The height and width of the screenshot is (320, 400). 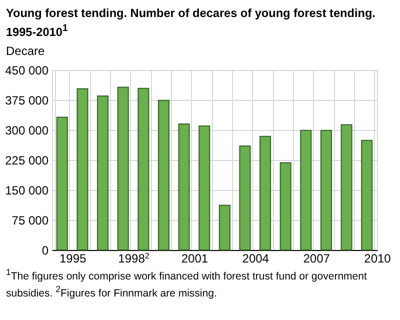 What do you see at coordinates (27, 190) in the screenshot?
I see `y-tick-label: 150 000` at bounding box center [27, 190].